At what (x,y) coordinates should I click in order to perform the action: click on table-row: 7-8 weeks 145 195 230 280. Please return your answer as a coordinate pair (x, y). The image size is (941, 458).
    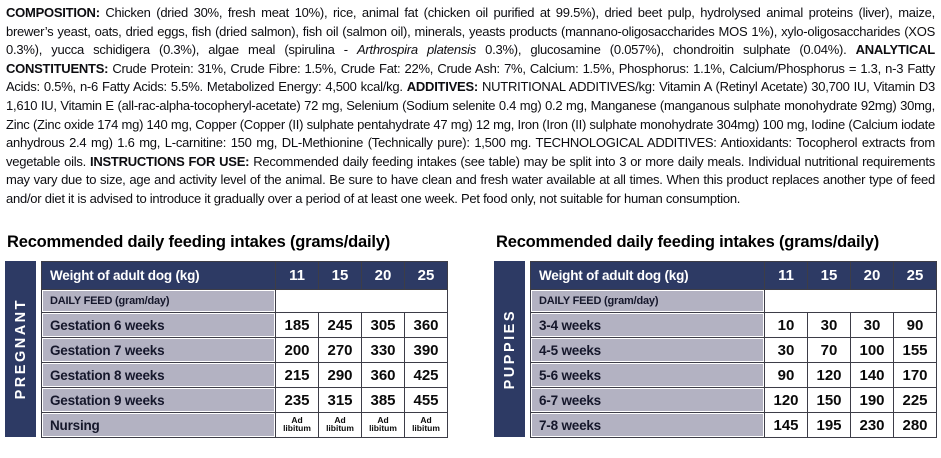
    Looking at the image, I should click on (733, 425).